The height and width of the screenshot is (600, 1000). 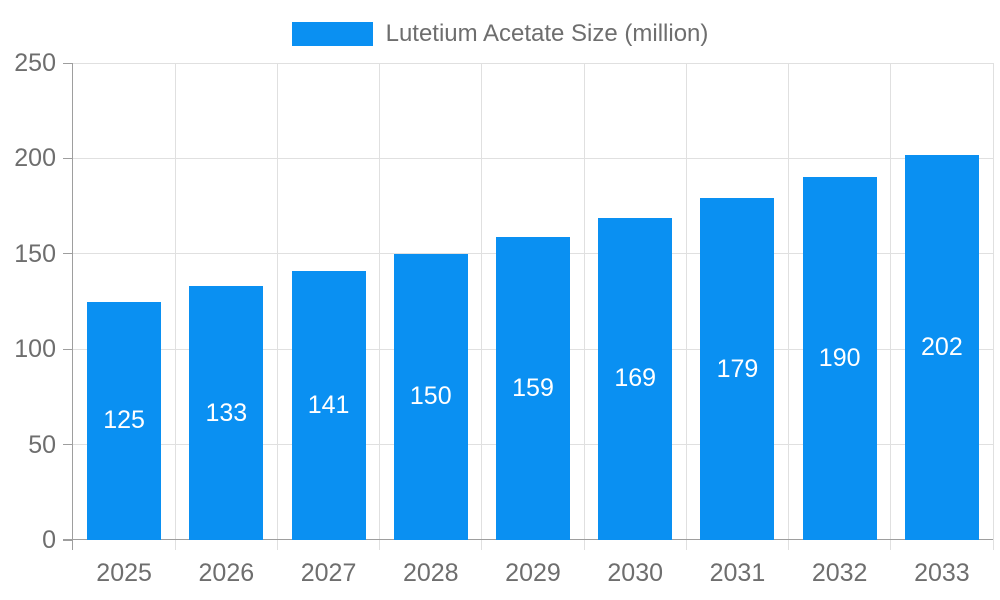 What do you see at coordinates (547, 33) in the screenshot?
I see `legend-label: Lutetium Acetate Size (million)` at bounding box center [547, 33].